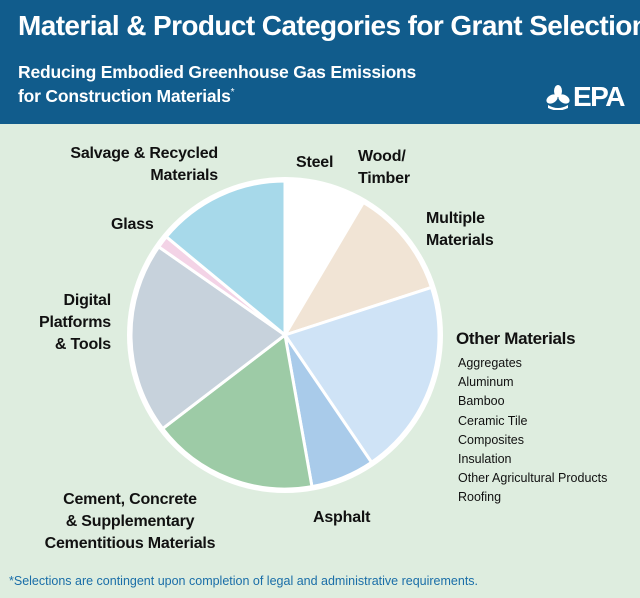  I want to click on subtitle-line-2: for Construction Materials*, so click(126, 96).